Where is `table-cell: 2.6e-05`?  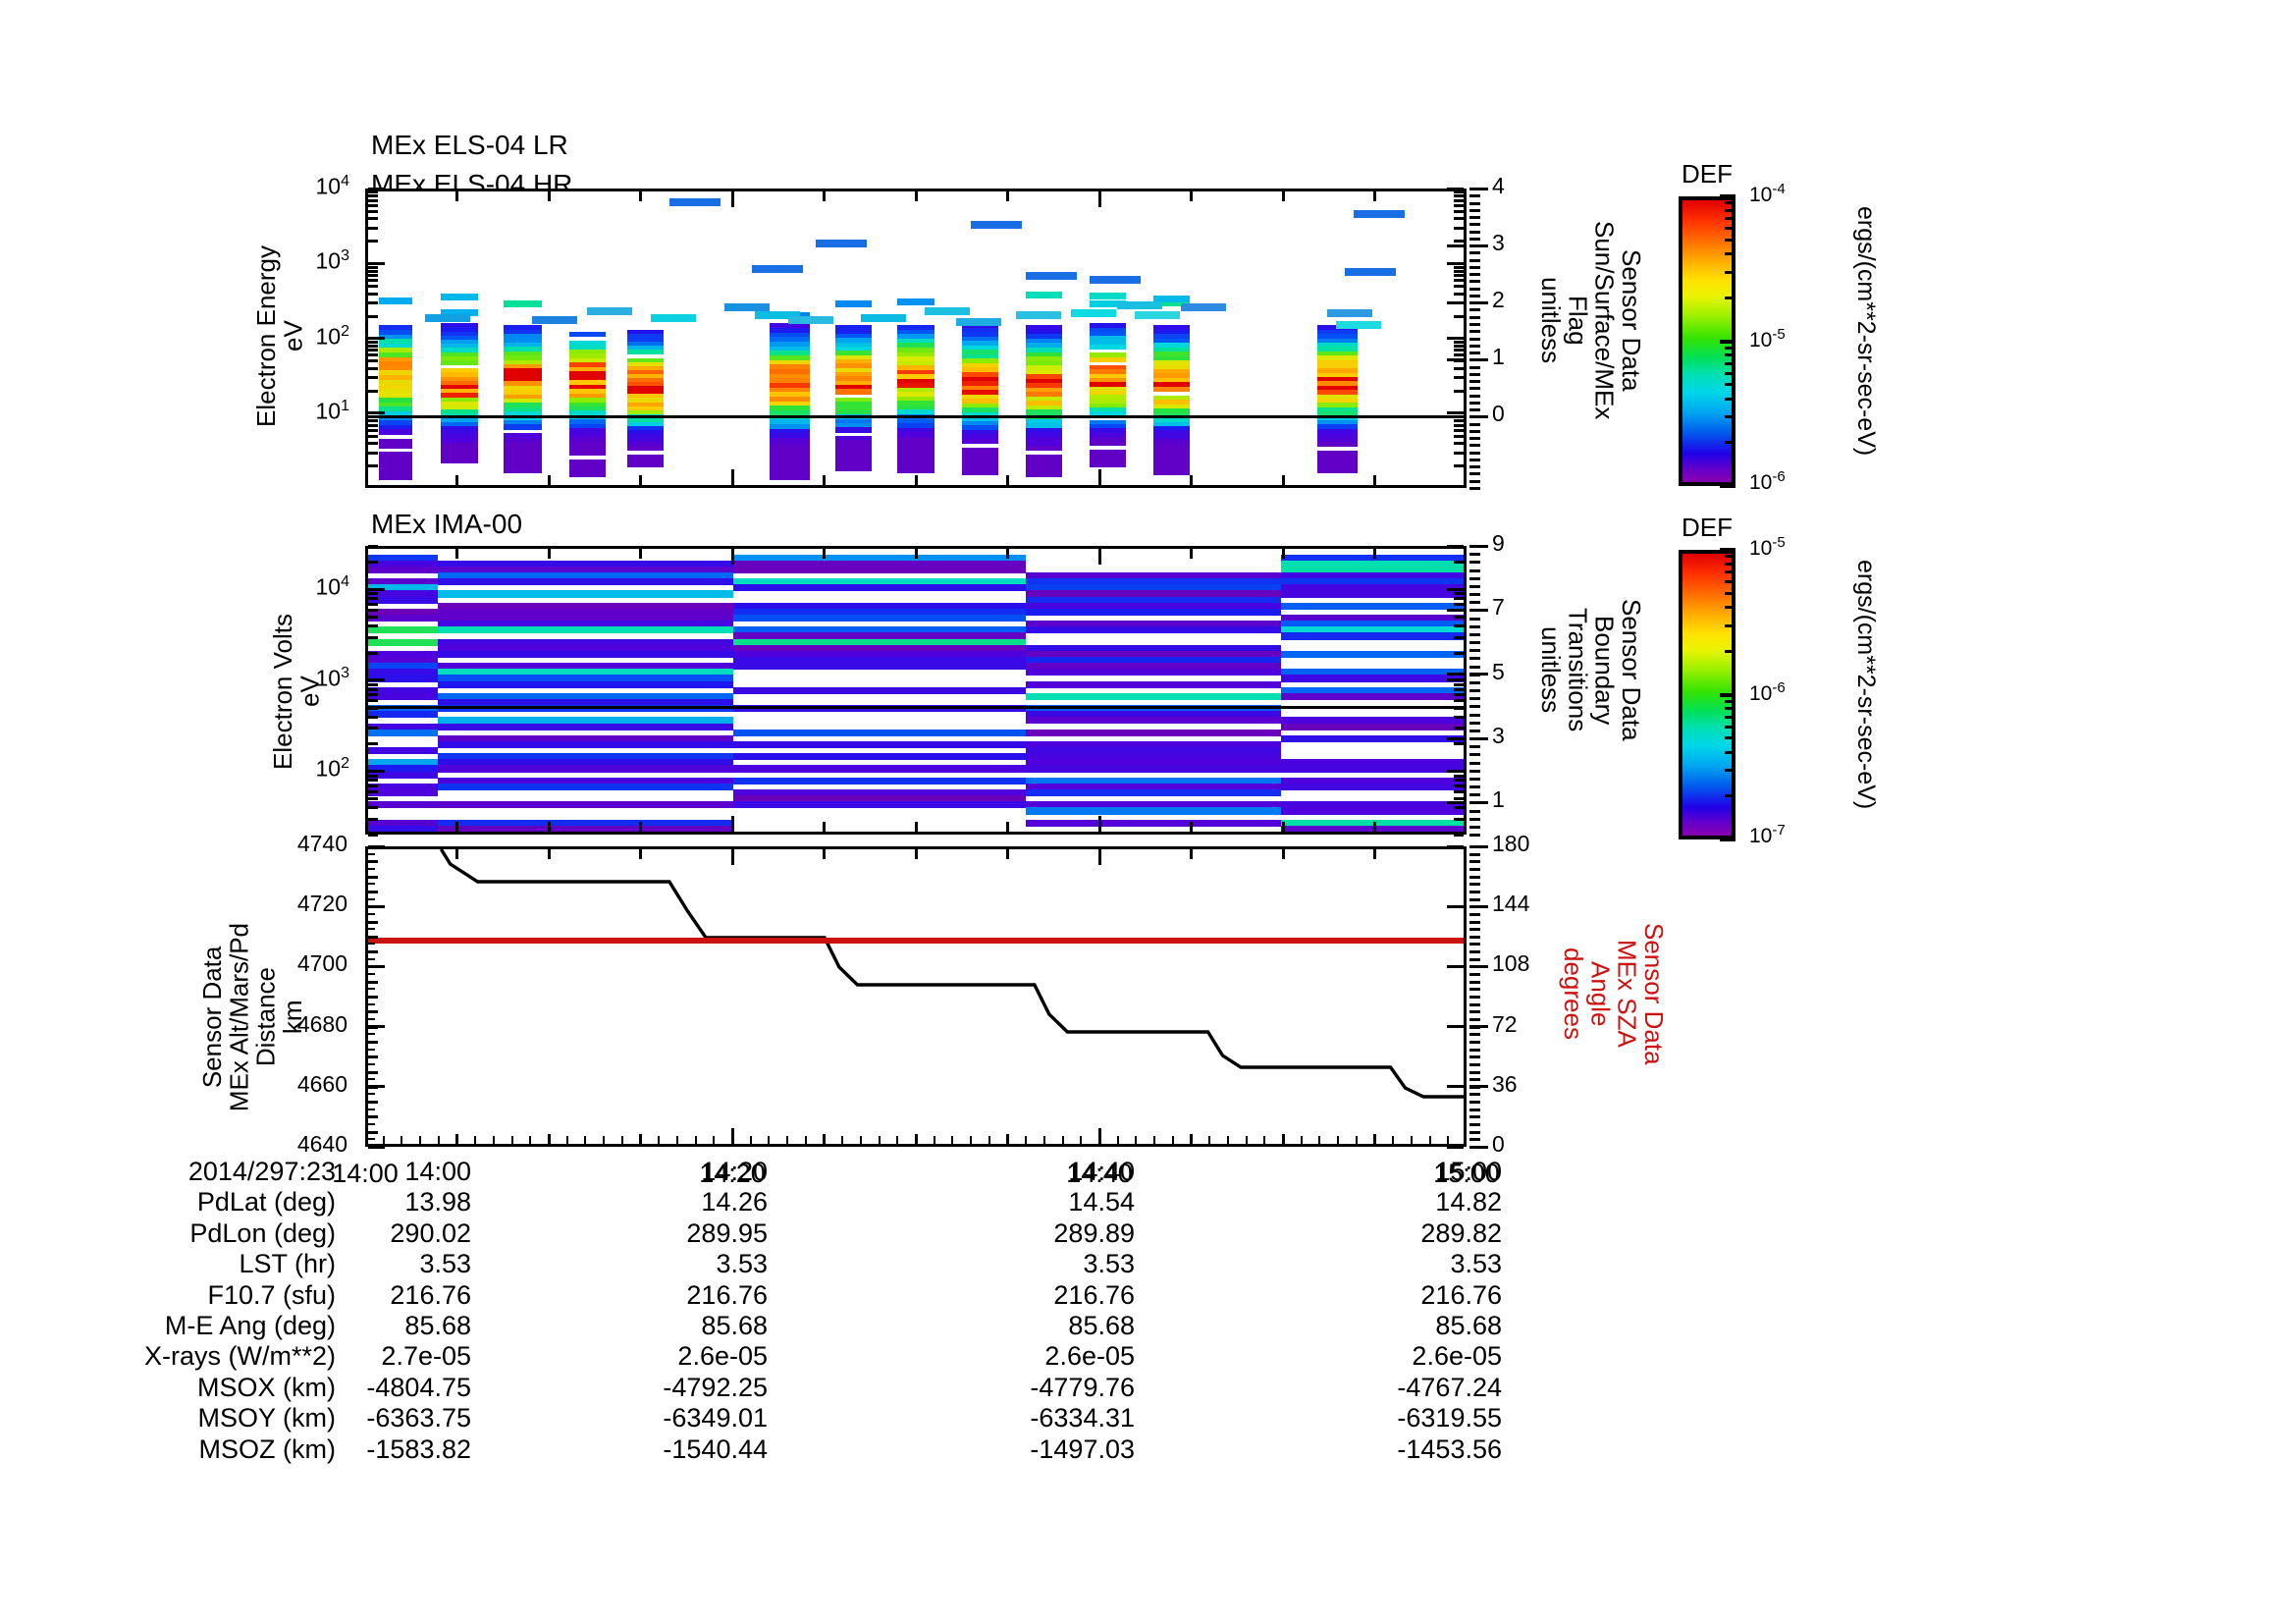 table-cell: 2.6e-05 is located at coordinates (1089, 1356).